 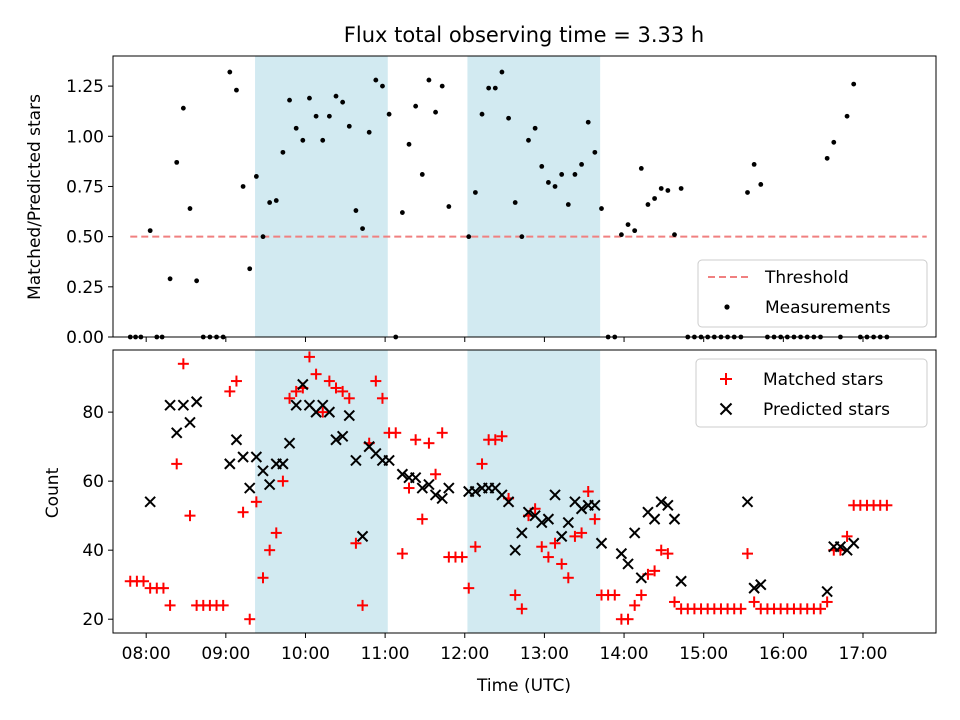 I want to click on top-ytick-label: 0.25, so click(x=85, y=288).